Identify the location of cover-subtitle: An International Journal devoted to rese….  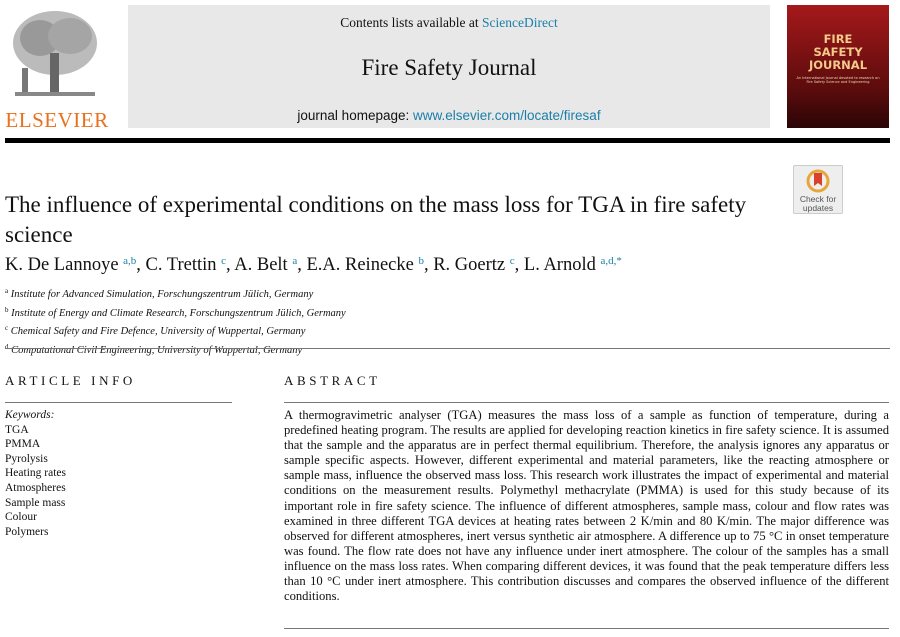
(838, 80).